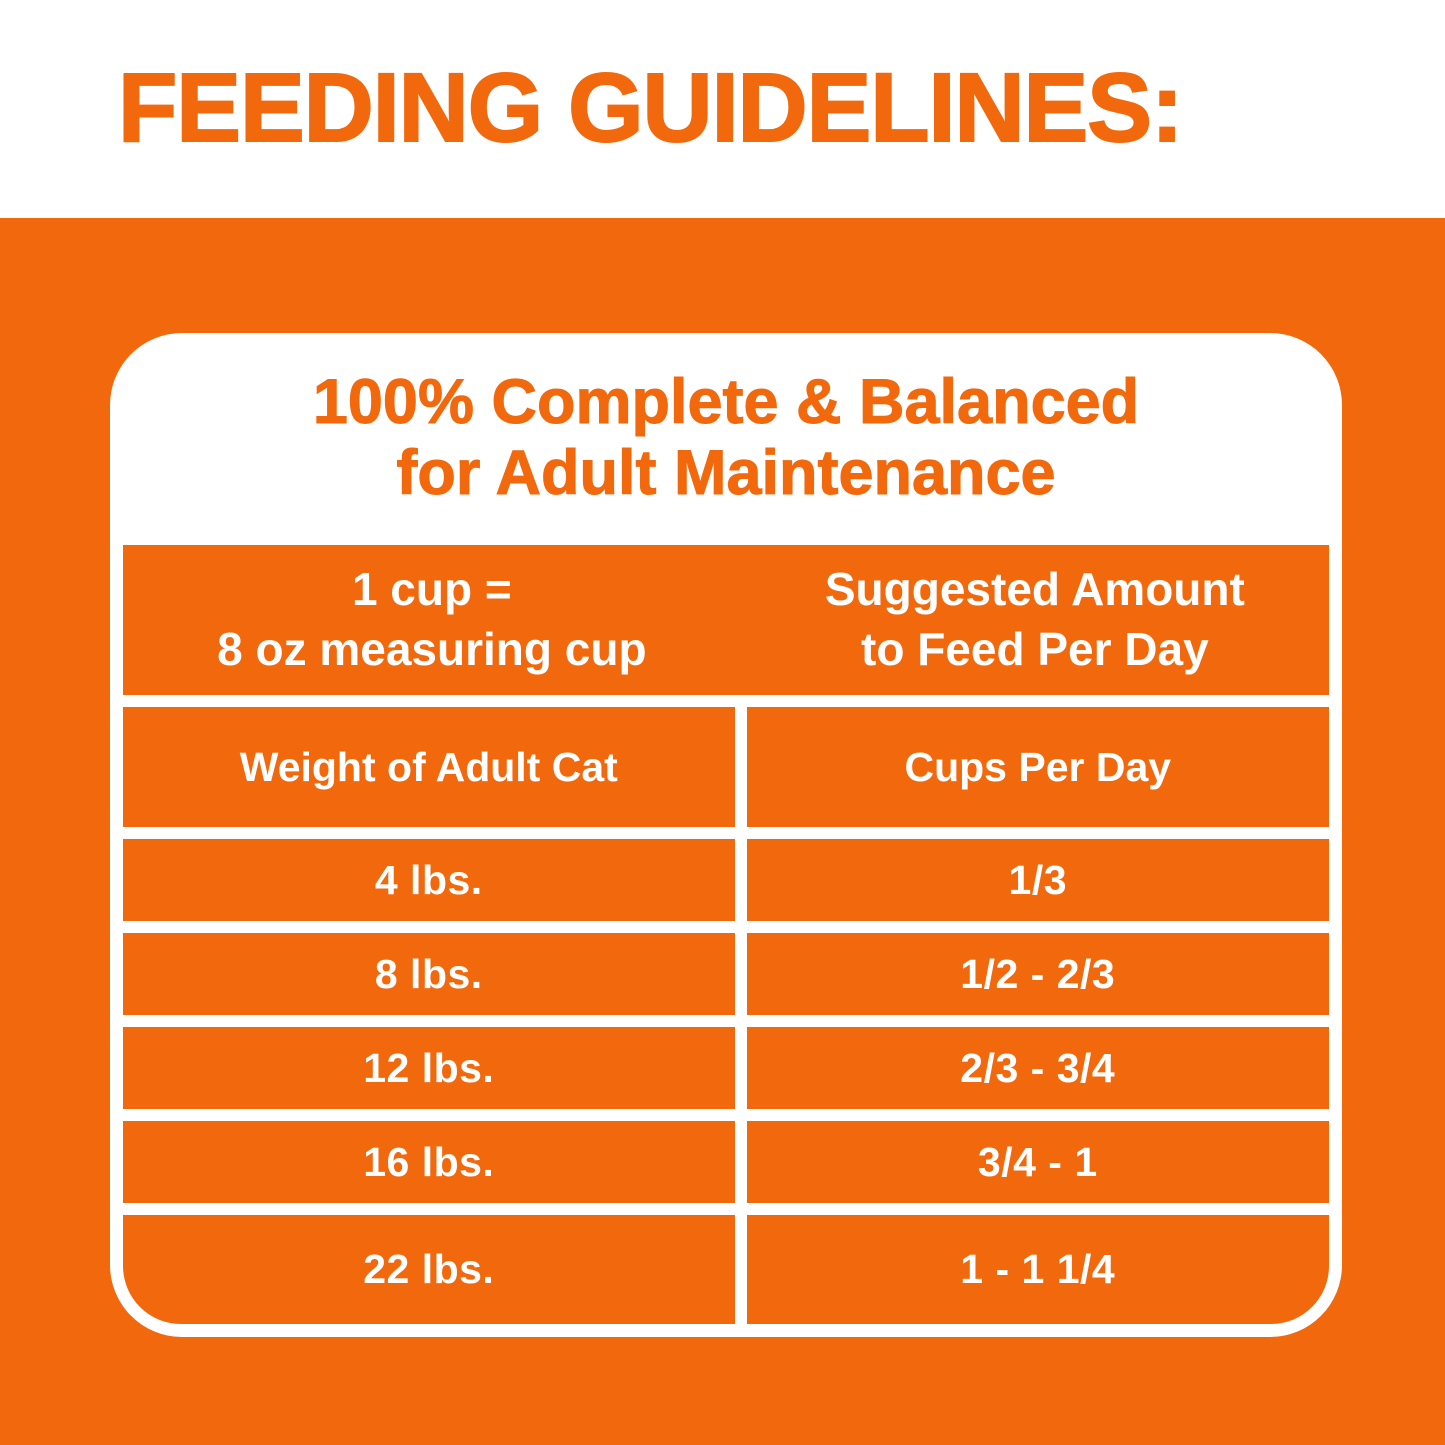 The height and width of the screenshot is (1445, 1445). I want to click on card-title-line1: 100% Complete & Balanced, so click(726, 401).